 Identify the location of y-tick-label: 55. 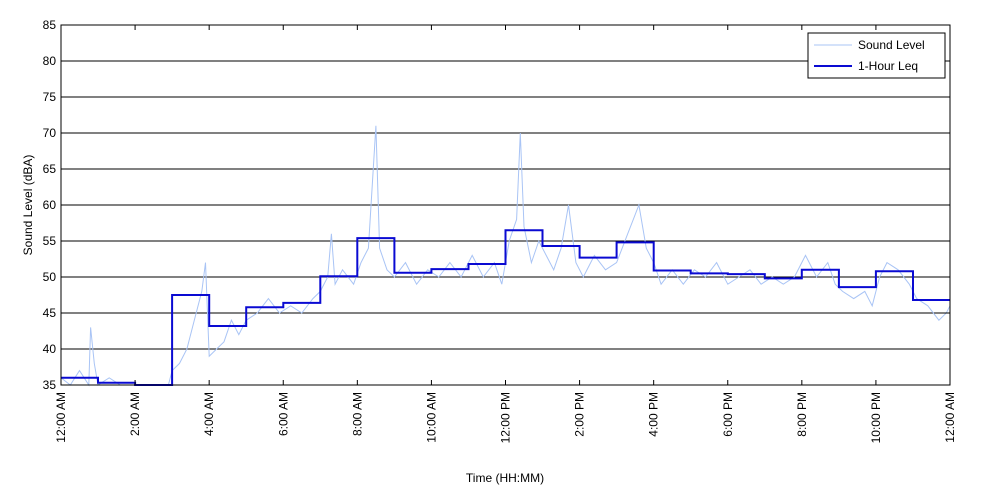
(50, 241).